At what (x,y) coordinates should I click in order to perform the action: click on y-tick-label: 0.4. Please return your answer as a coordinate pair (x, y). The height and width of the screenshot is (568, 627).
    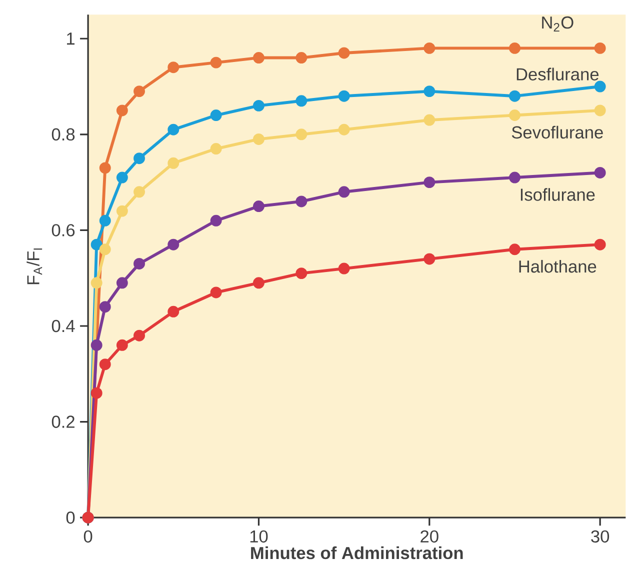
    Looking at the image, I should click on (63, 326).